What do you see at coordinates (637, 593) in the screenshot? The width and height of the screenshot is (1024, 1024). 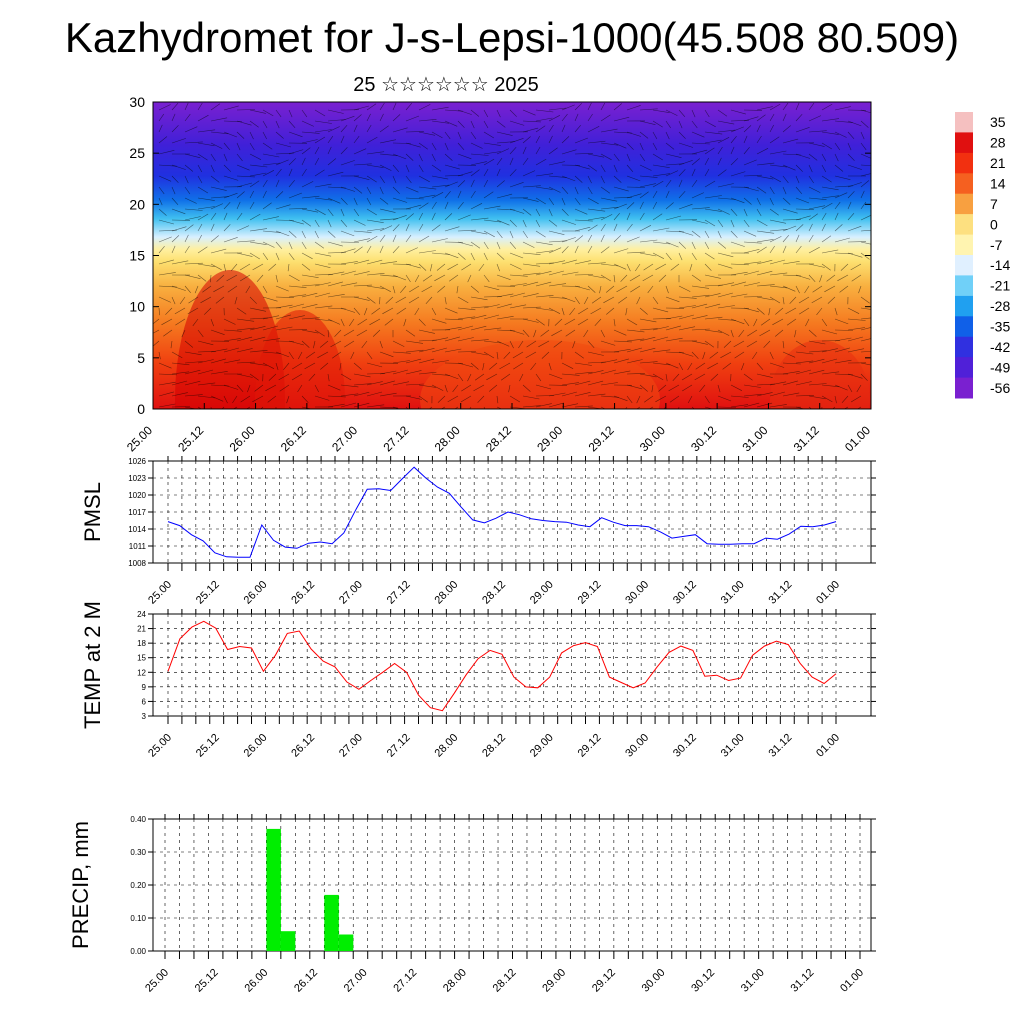 I see `x-tick-label: 30.00` at bounding box center [637, 593].